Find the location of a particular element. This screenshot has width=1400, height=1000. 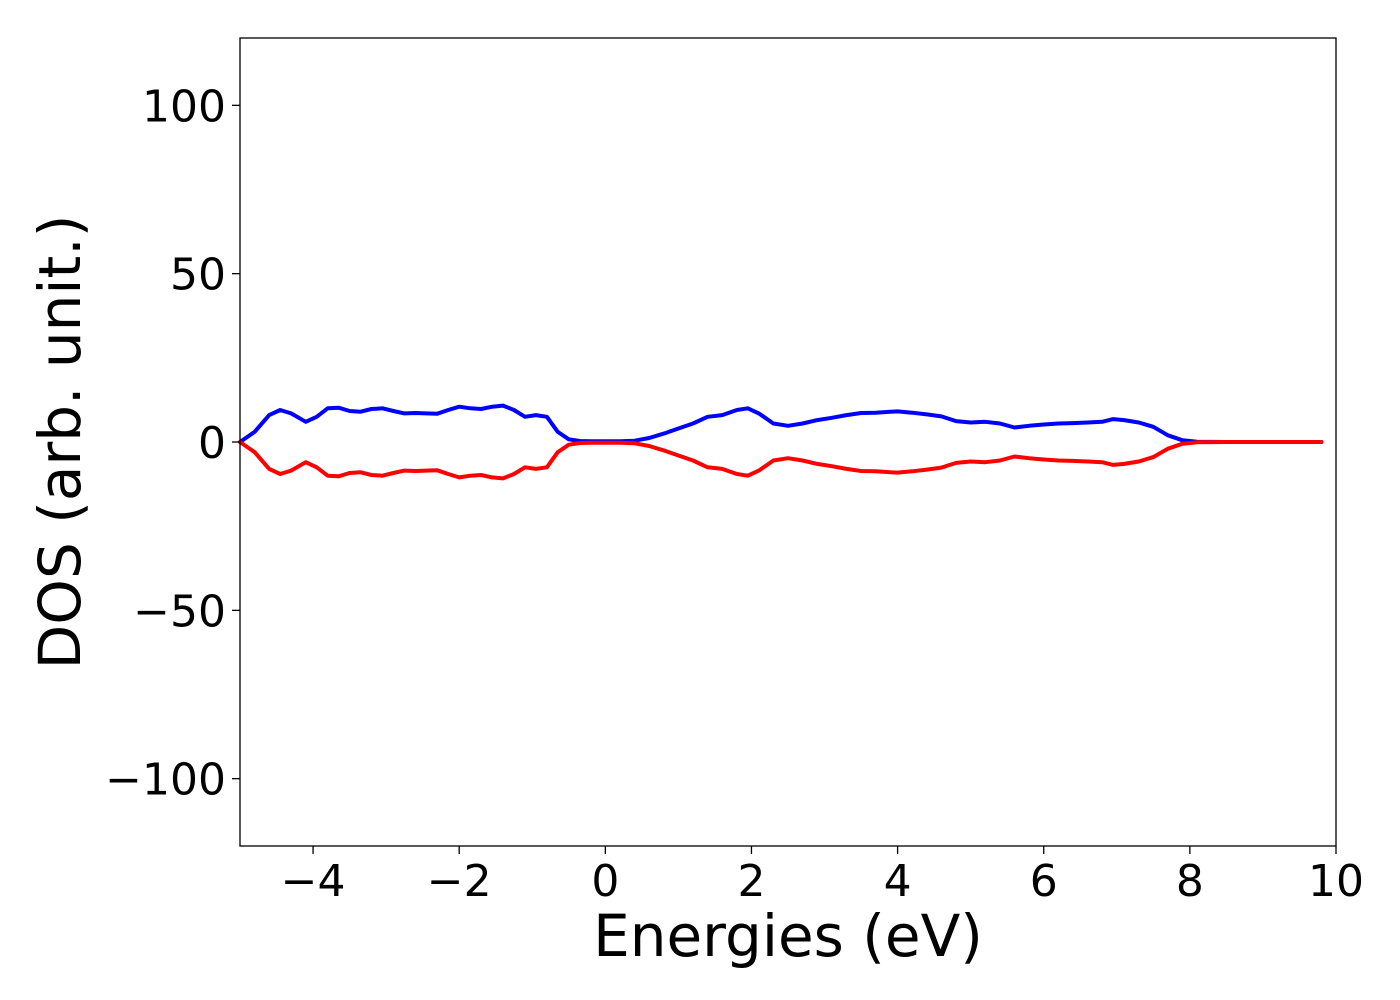

series-1-line is located at coordinates (781, 460).